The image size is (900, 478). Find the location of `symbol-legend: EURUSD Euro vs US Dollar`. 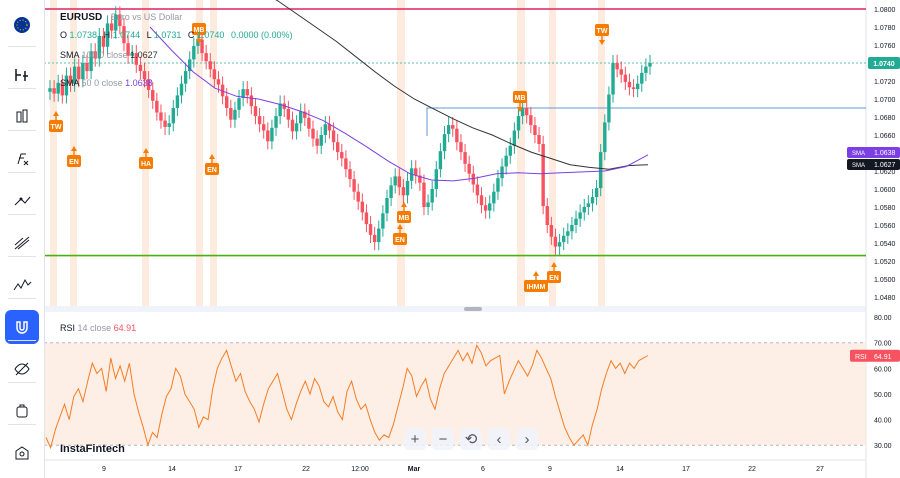

symbol-legend: EURUSD Euro vs US Dollar is located at coordinates (121, 17).